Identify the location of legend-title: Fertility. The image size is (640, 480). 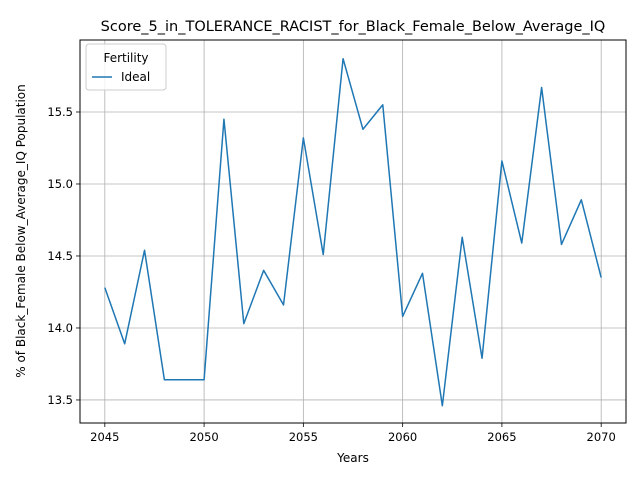
(125, 58).